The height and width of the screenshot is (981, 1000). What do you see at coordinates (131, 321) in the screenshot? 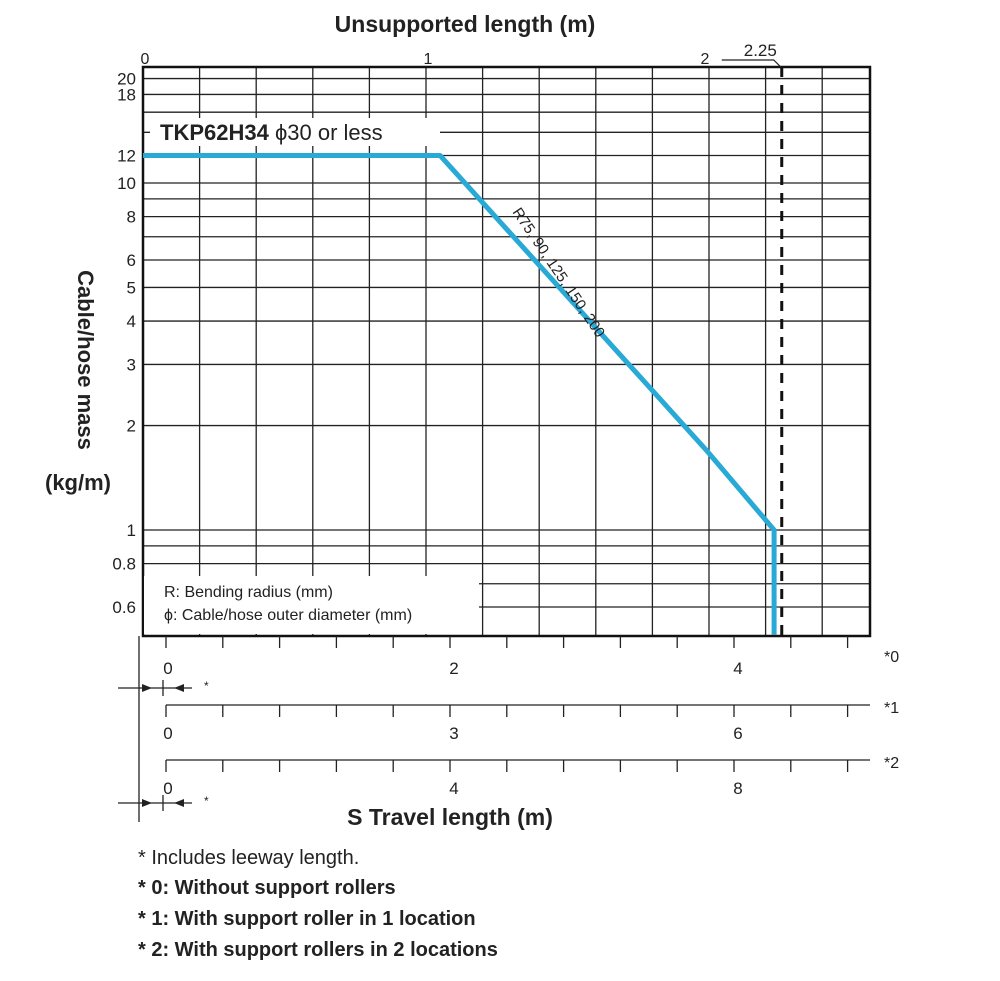
I see `y-tick-label: 4` at bounding box center [131, 321].